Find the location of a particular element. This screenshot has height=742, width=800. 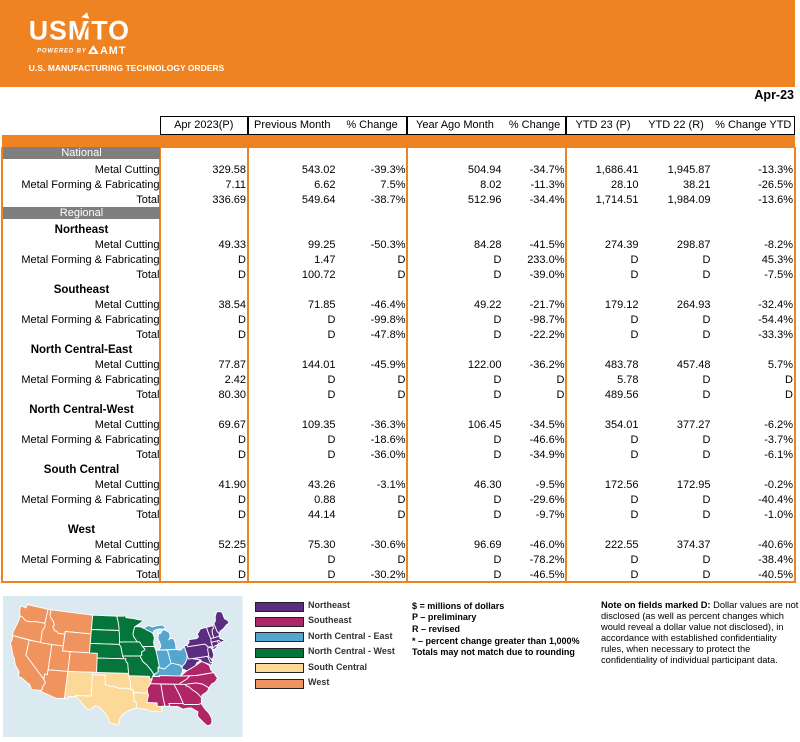

svg-text: POWERED BY is located at coordinates (62, 51).